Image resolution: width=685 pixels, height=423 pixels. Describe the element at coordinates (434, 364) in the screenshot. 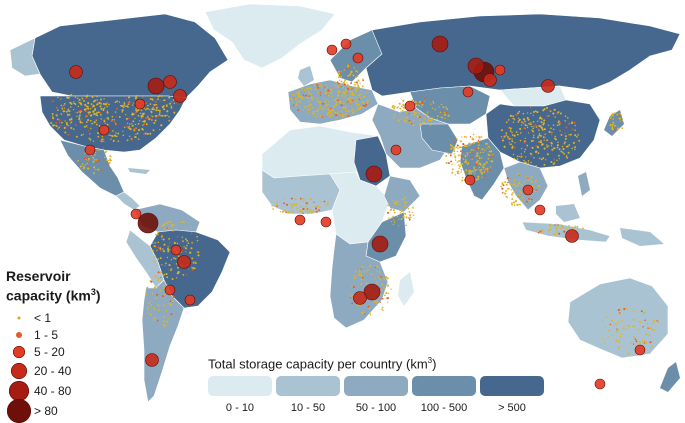

I see `storage-legend-title-end: )` at that location.